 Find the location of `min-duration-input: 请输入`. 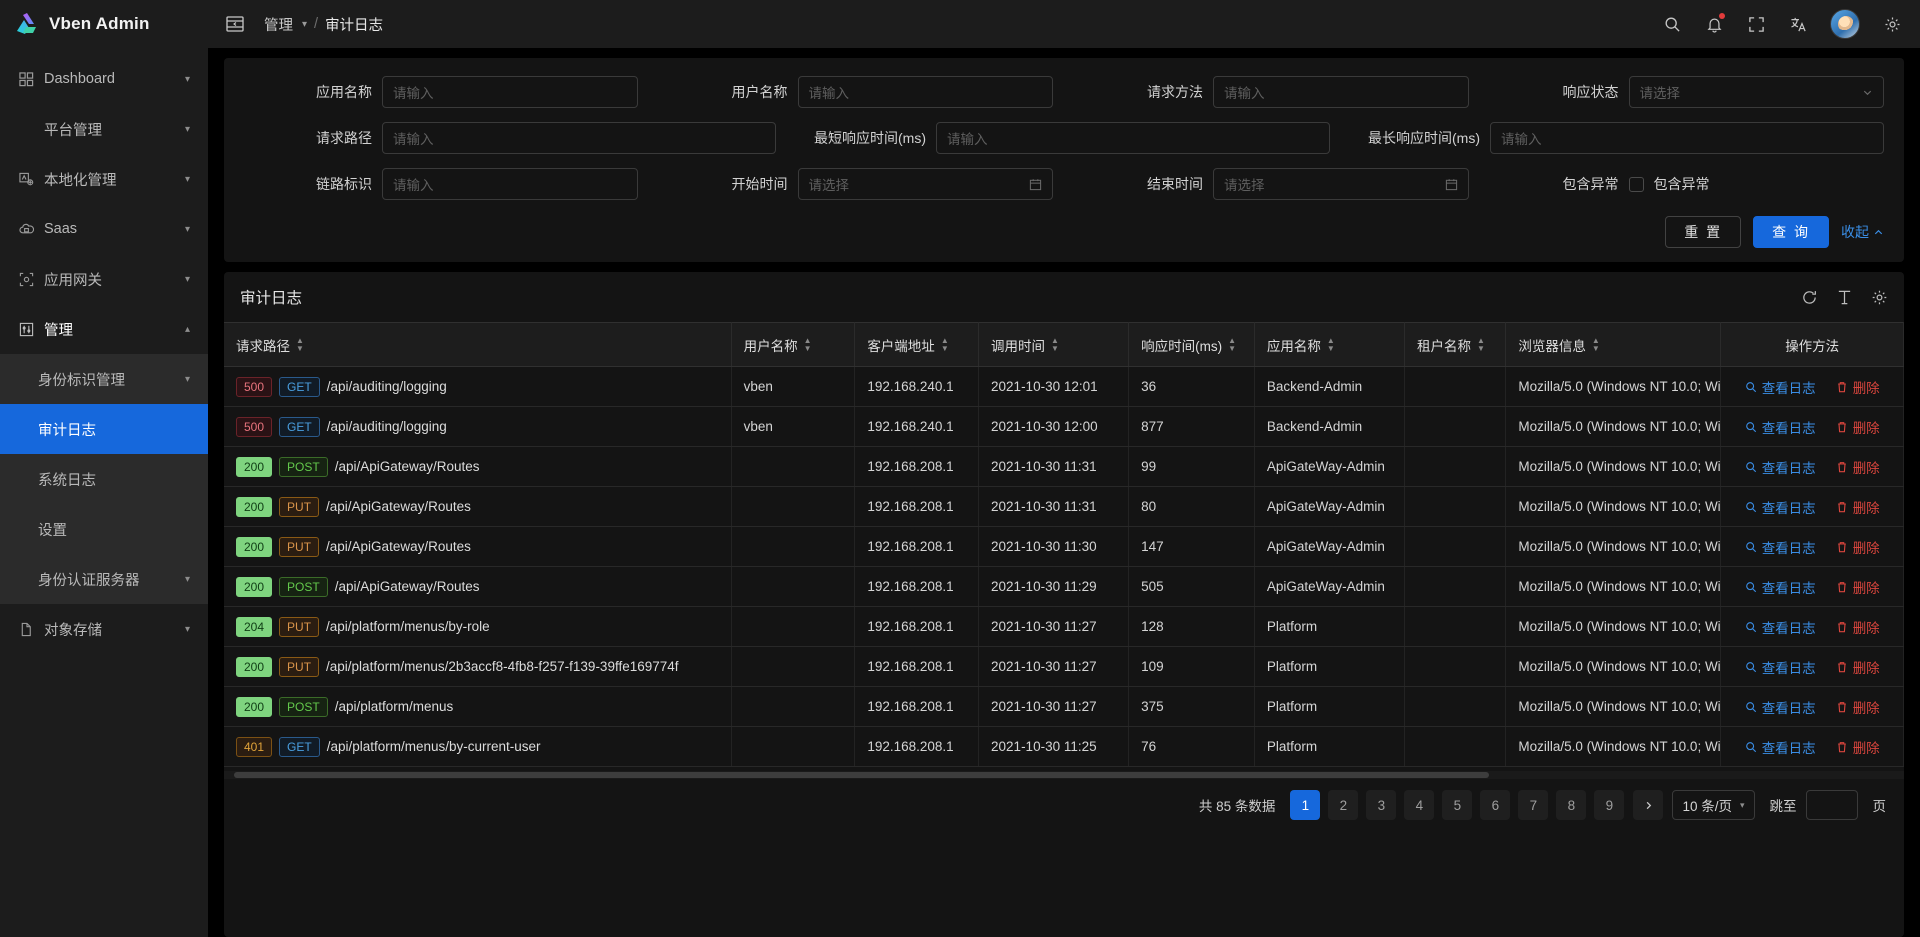

min-duration-input: 请输入 is located at coordinates (1133, 138).